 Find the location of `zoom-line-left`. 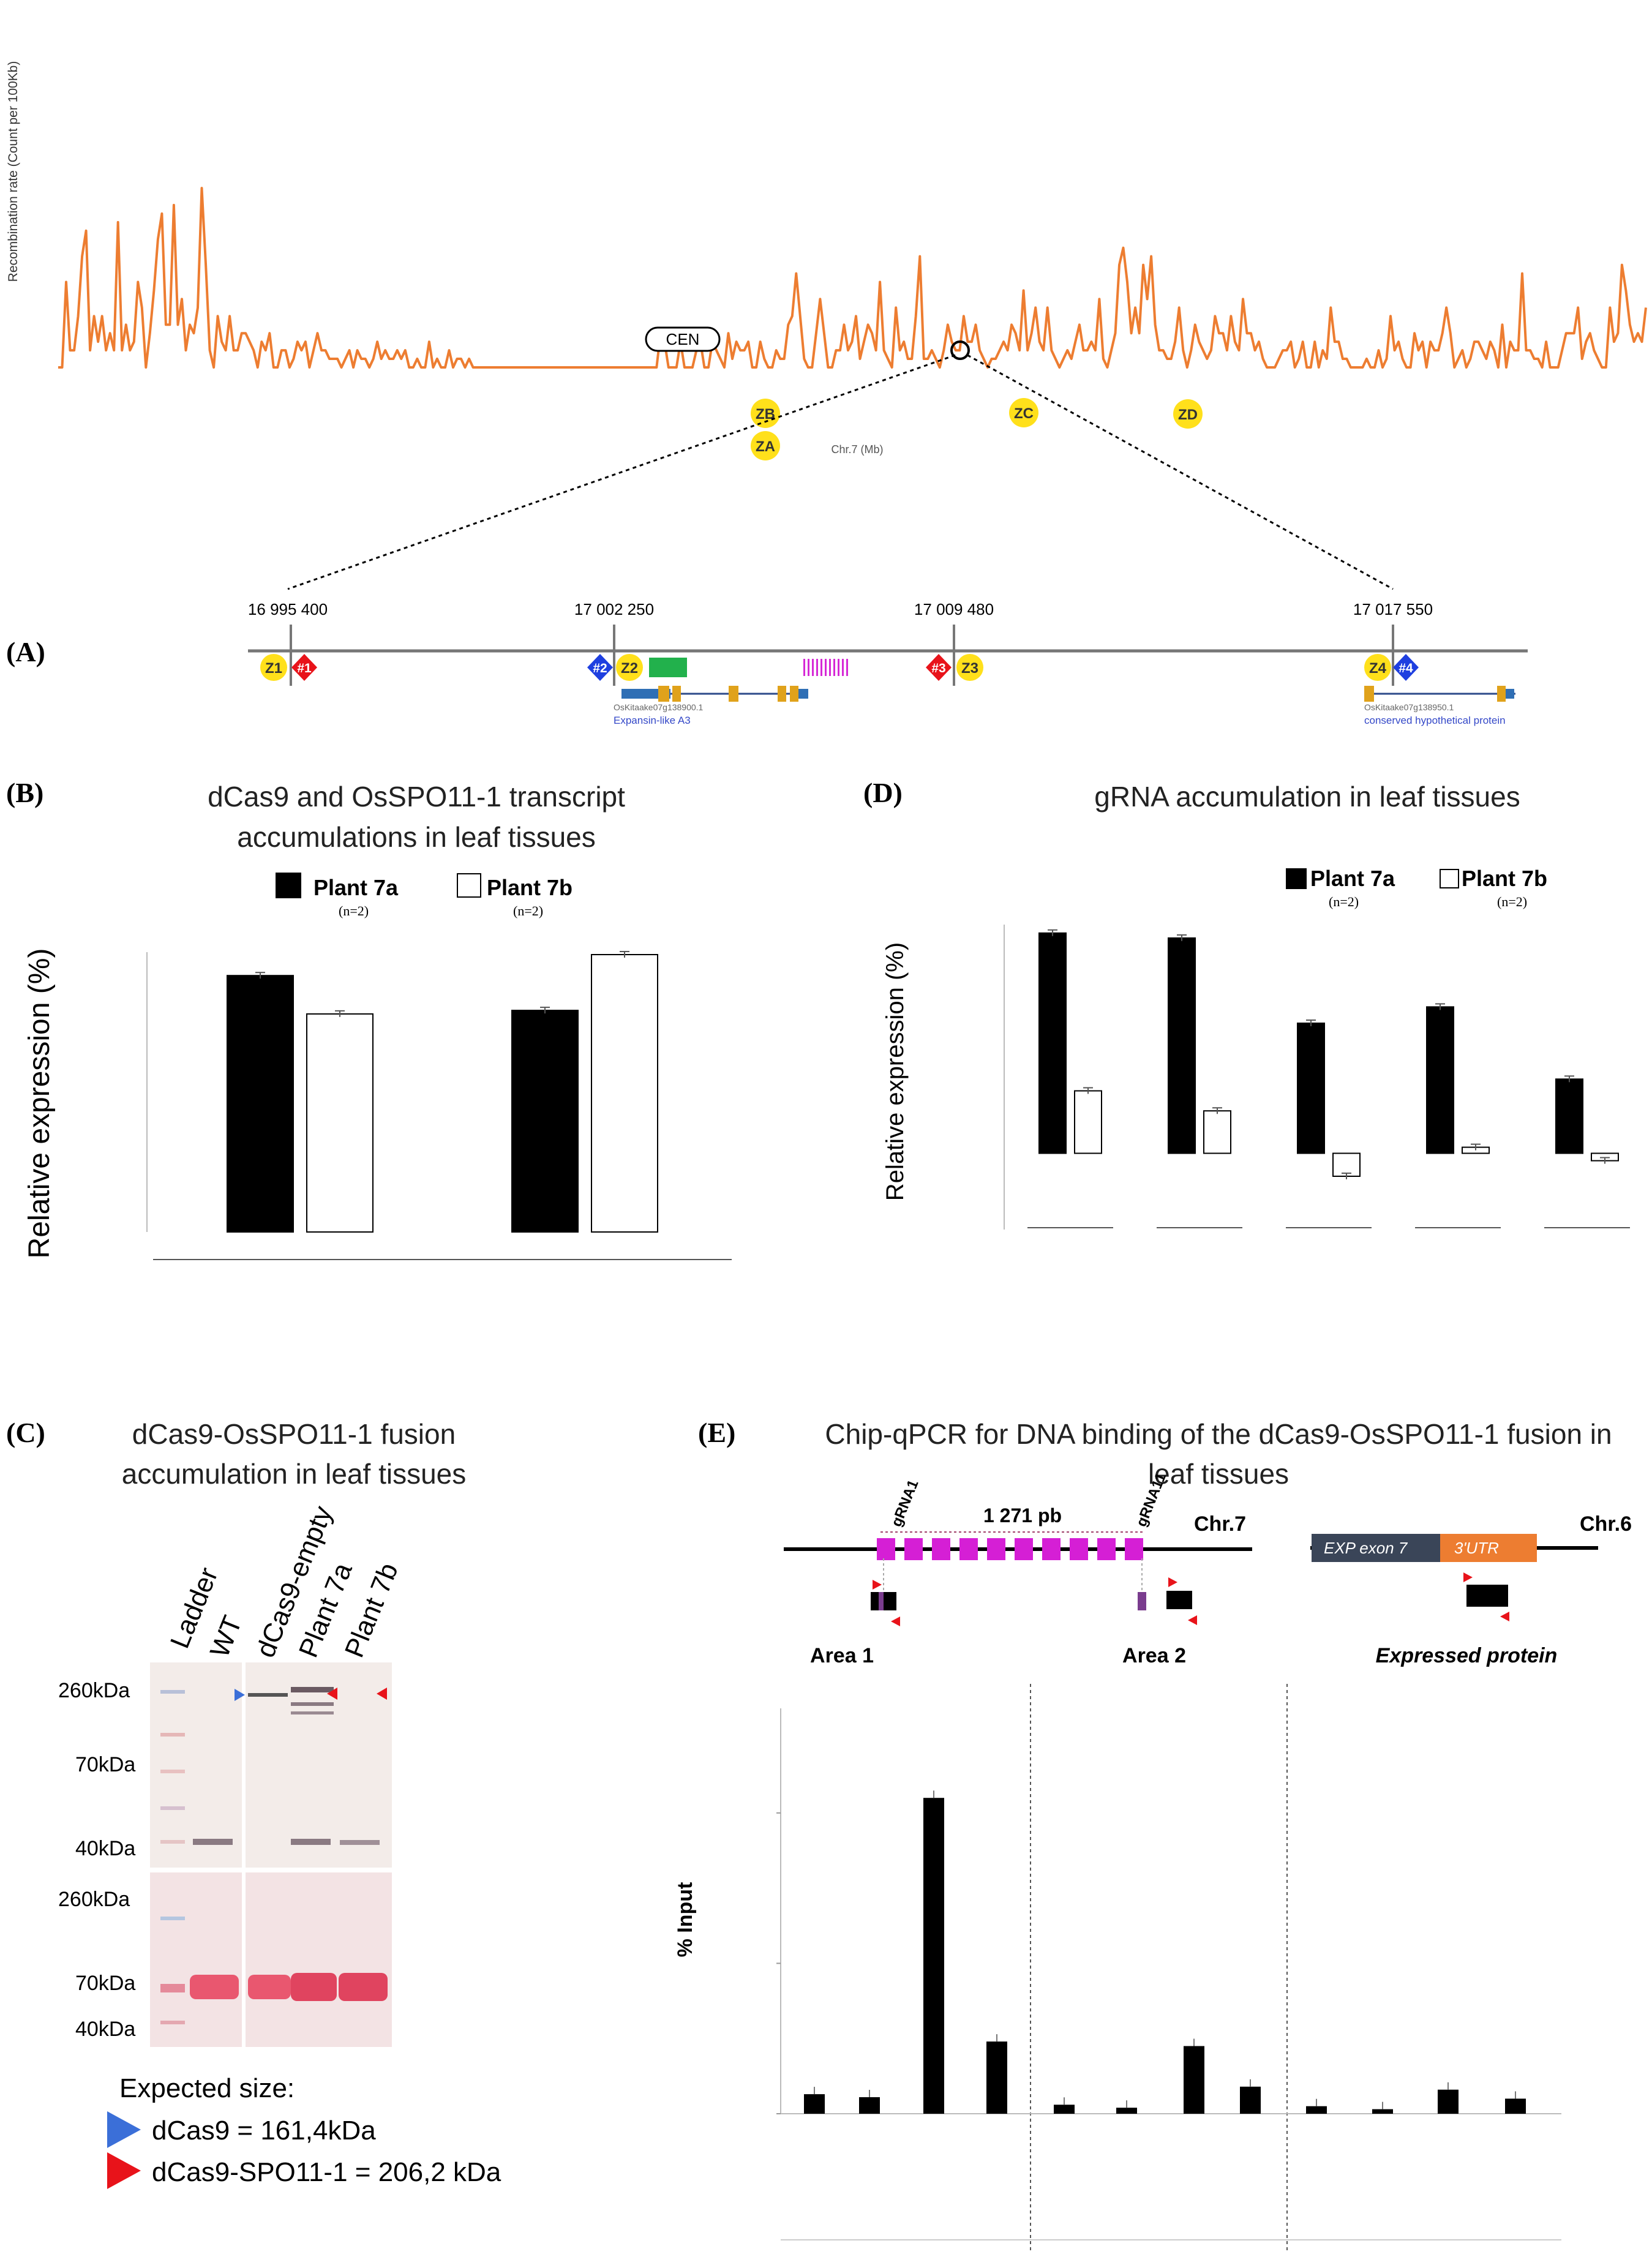

zoom-line-left is located at coordinates (621, 472).